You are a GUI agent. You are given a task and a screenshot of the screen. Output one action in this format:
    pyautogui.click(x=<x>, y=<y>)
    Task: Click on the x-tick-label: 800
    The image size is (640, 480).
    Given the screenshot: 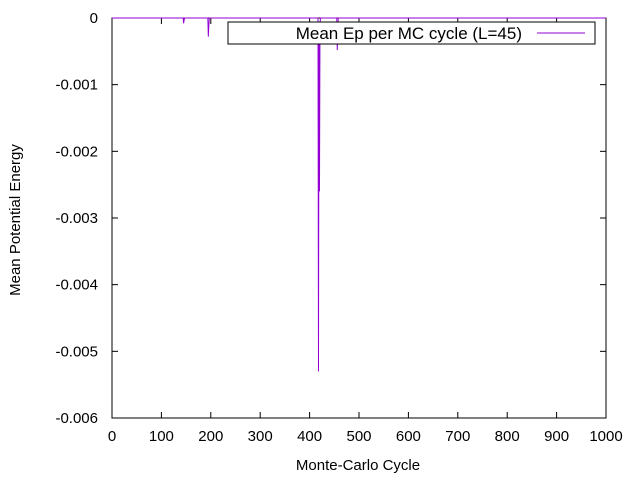 What is the action you would take?
    pyautogui.click(x=507, y=436)
    